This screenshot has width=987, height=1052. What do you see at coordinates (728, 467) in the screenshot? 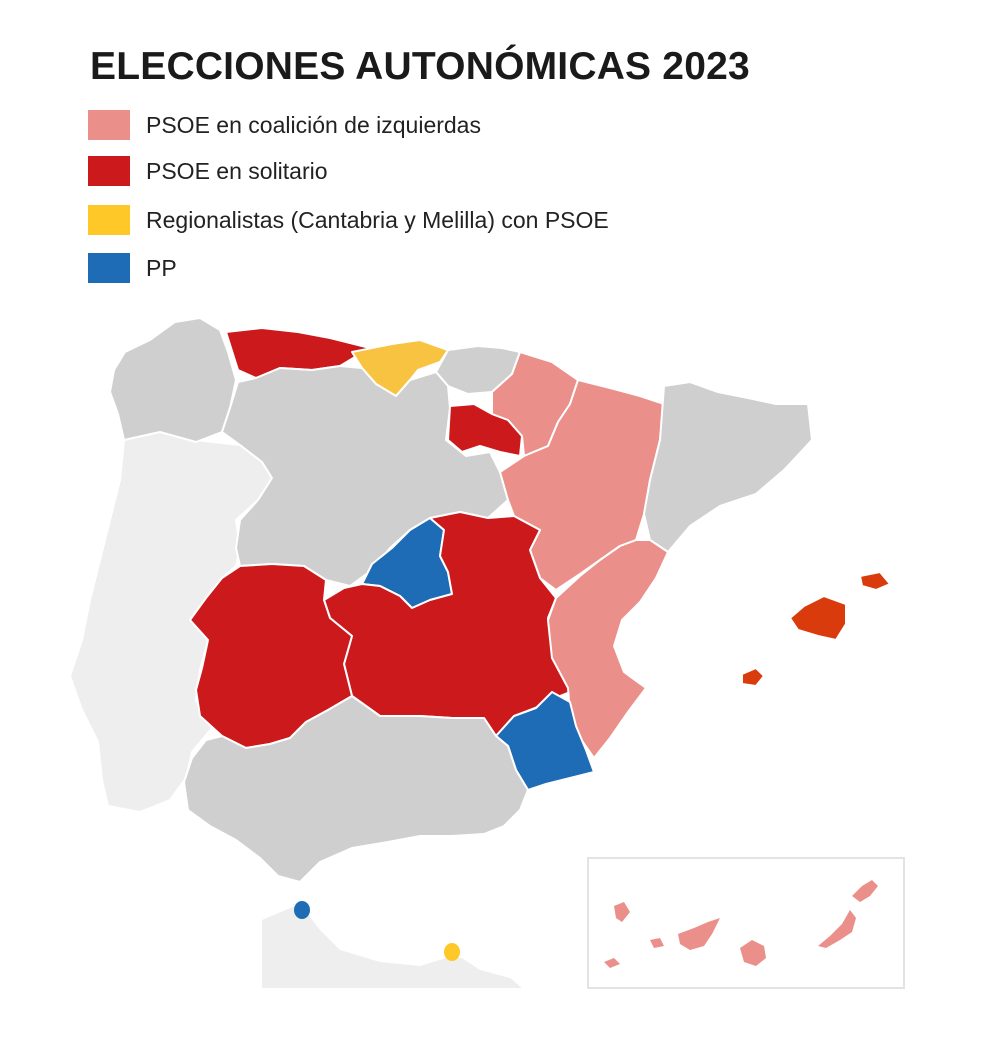
I see `region-cataluna` at bounding box center [728, 467].